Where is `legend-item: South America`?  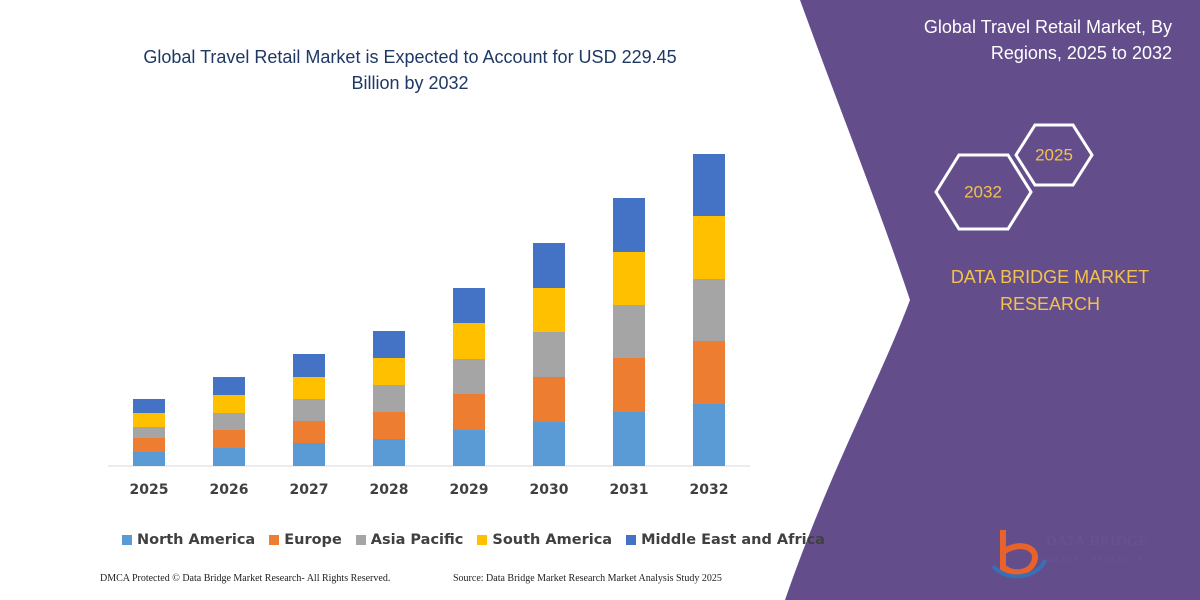 legend-item: South America is located at coordinates (544, 540).